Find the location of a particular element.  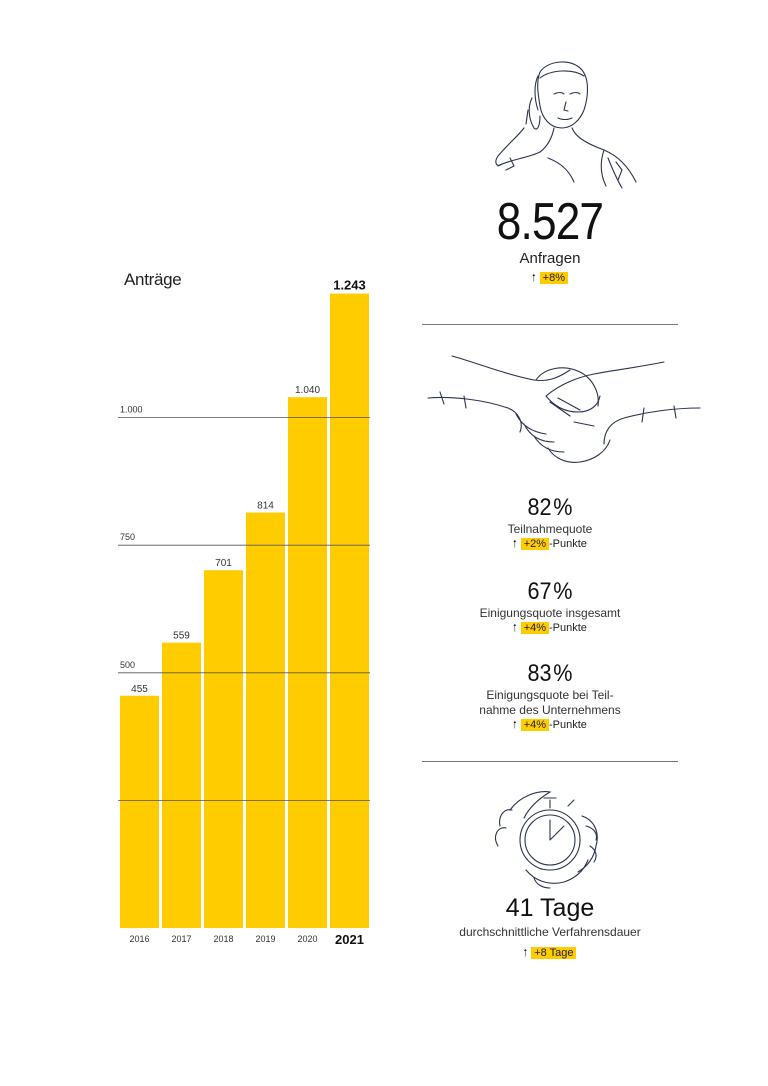

participation-rate: 82% is located at coordinates (550, 508).